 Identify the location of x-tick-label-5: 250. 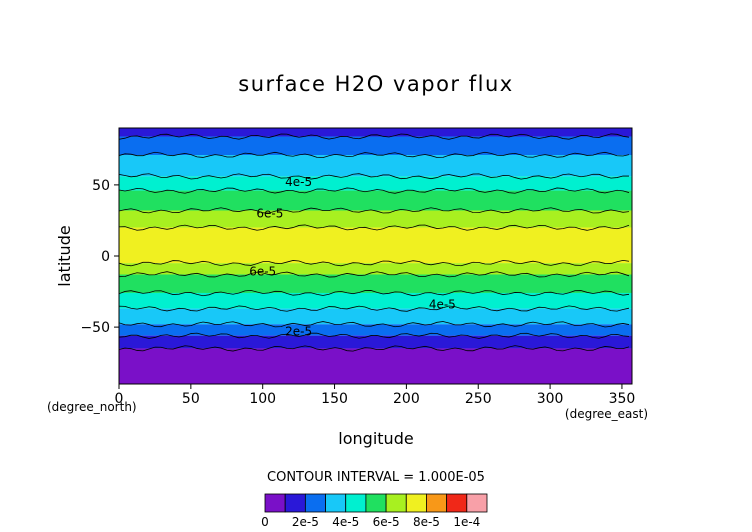
(478, 399).